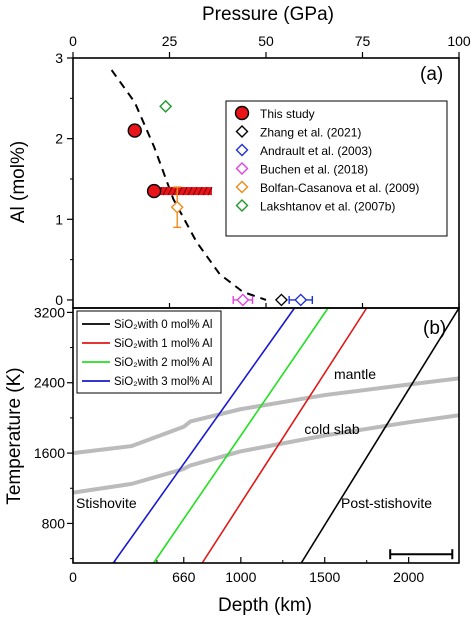 This screenshot has height=619, width=474. Describe the element at coordinates (59, 58) in the screenshot. I see `a-y-tick-label: 3` at that location.